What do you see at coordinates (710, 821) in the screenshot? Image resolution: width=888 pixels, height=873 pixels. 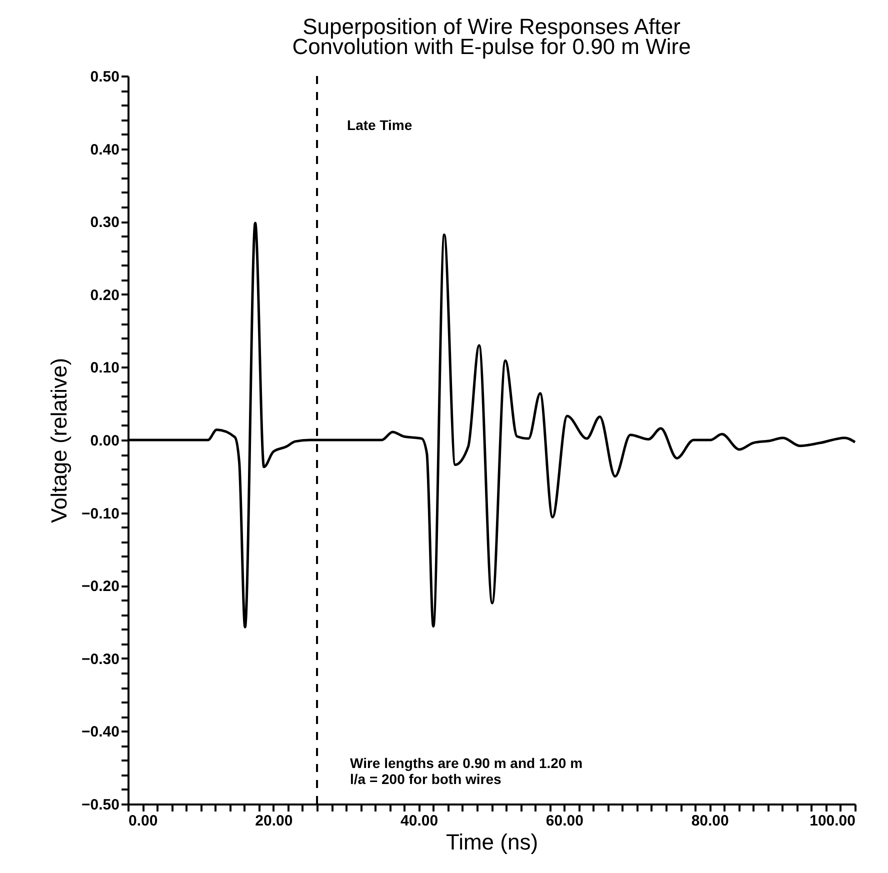 I see `x-tick-label: 80.00` at bounding box center [710, 821].